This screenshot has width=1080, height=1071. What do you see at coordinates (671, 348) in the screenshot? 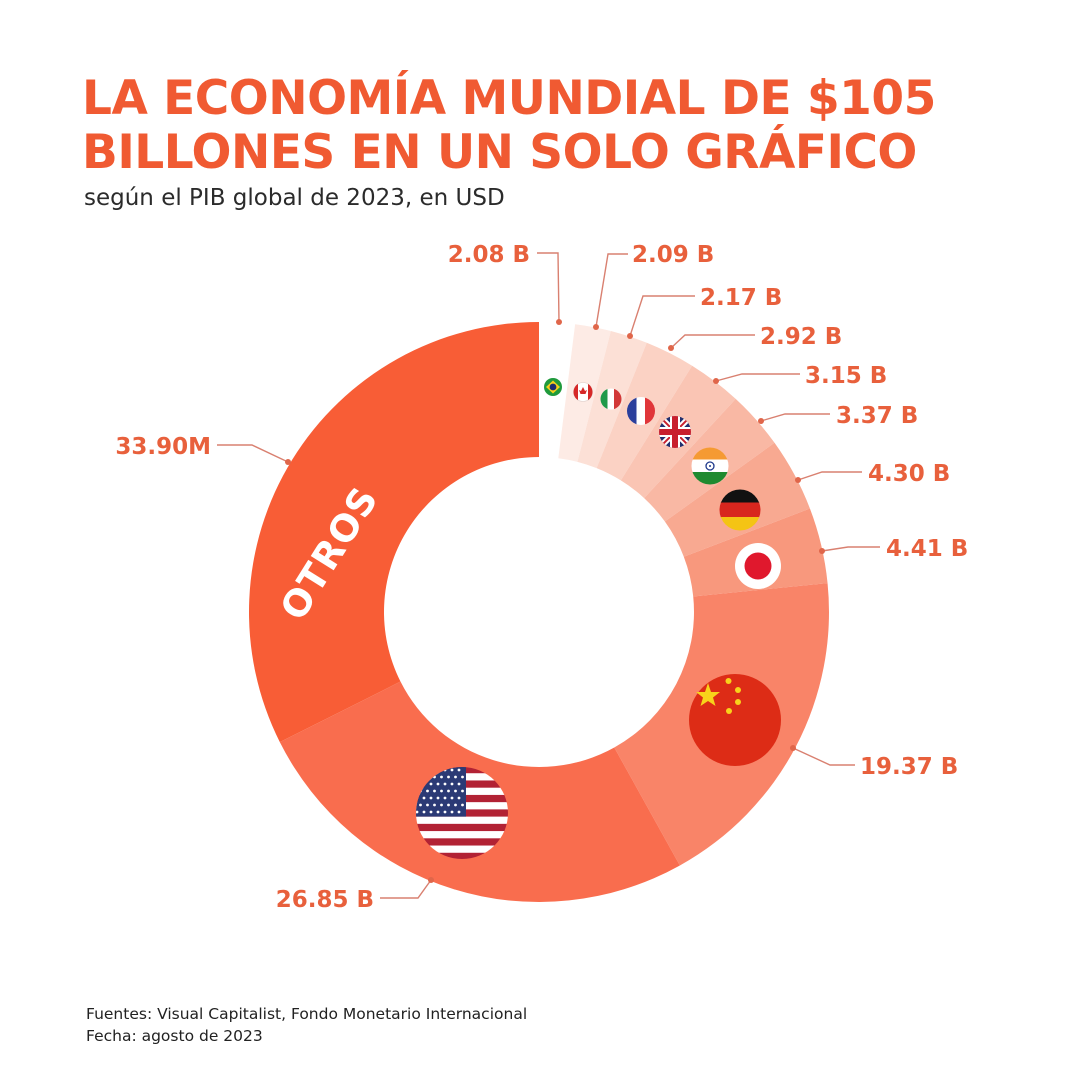
I see `leader-dot-france` at bounding box center [671, 348].